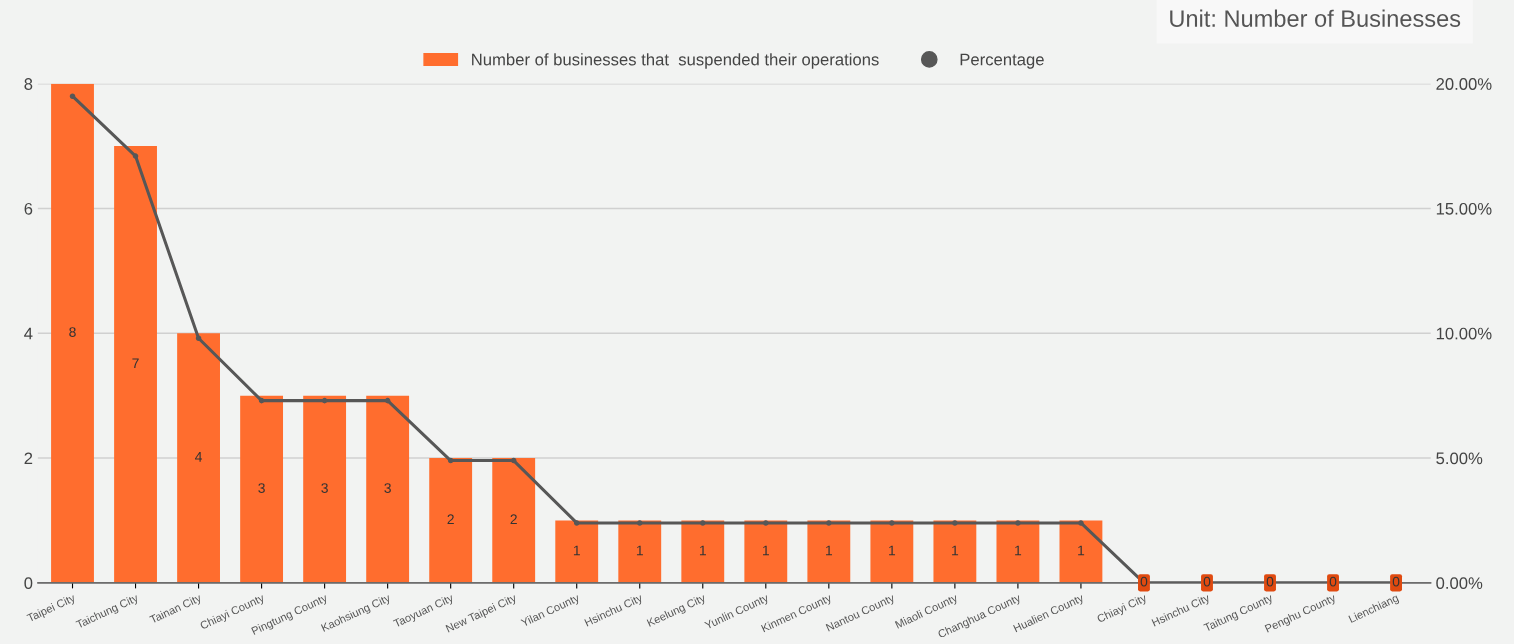 The width and height of the screenshot is (1514, 644). Describe the element at coordinates (1315, 18) in the screenshot. I see `text: Unit: Number of Businesses` at that location.